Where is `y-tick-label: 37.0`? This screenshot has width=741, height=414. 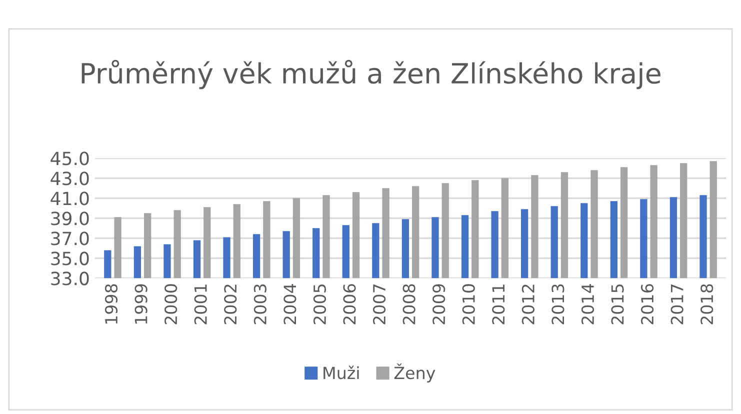 y-tick-label: 37.0 is located at coordinates (70, 239).